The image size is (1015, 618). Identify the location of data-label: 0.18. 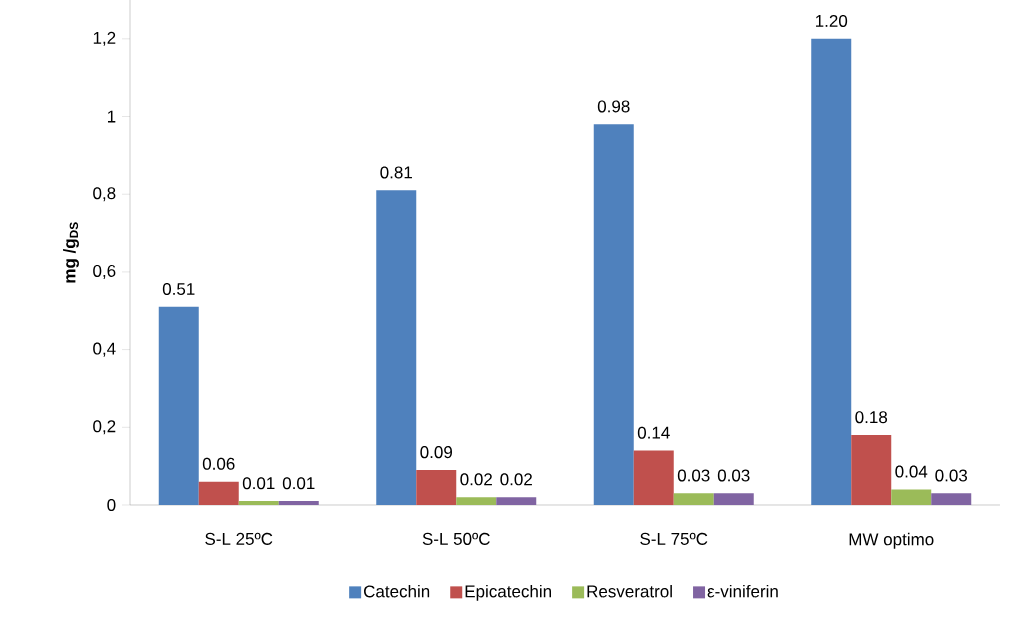
(871, 417).